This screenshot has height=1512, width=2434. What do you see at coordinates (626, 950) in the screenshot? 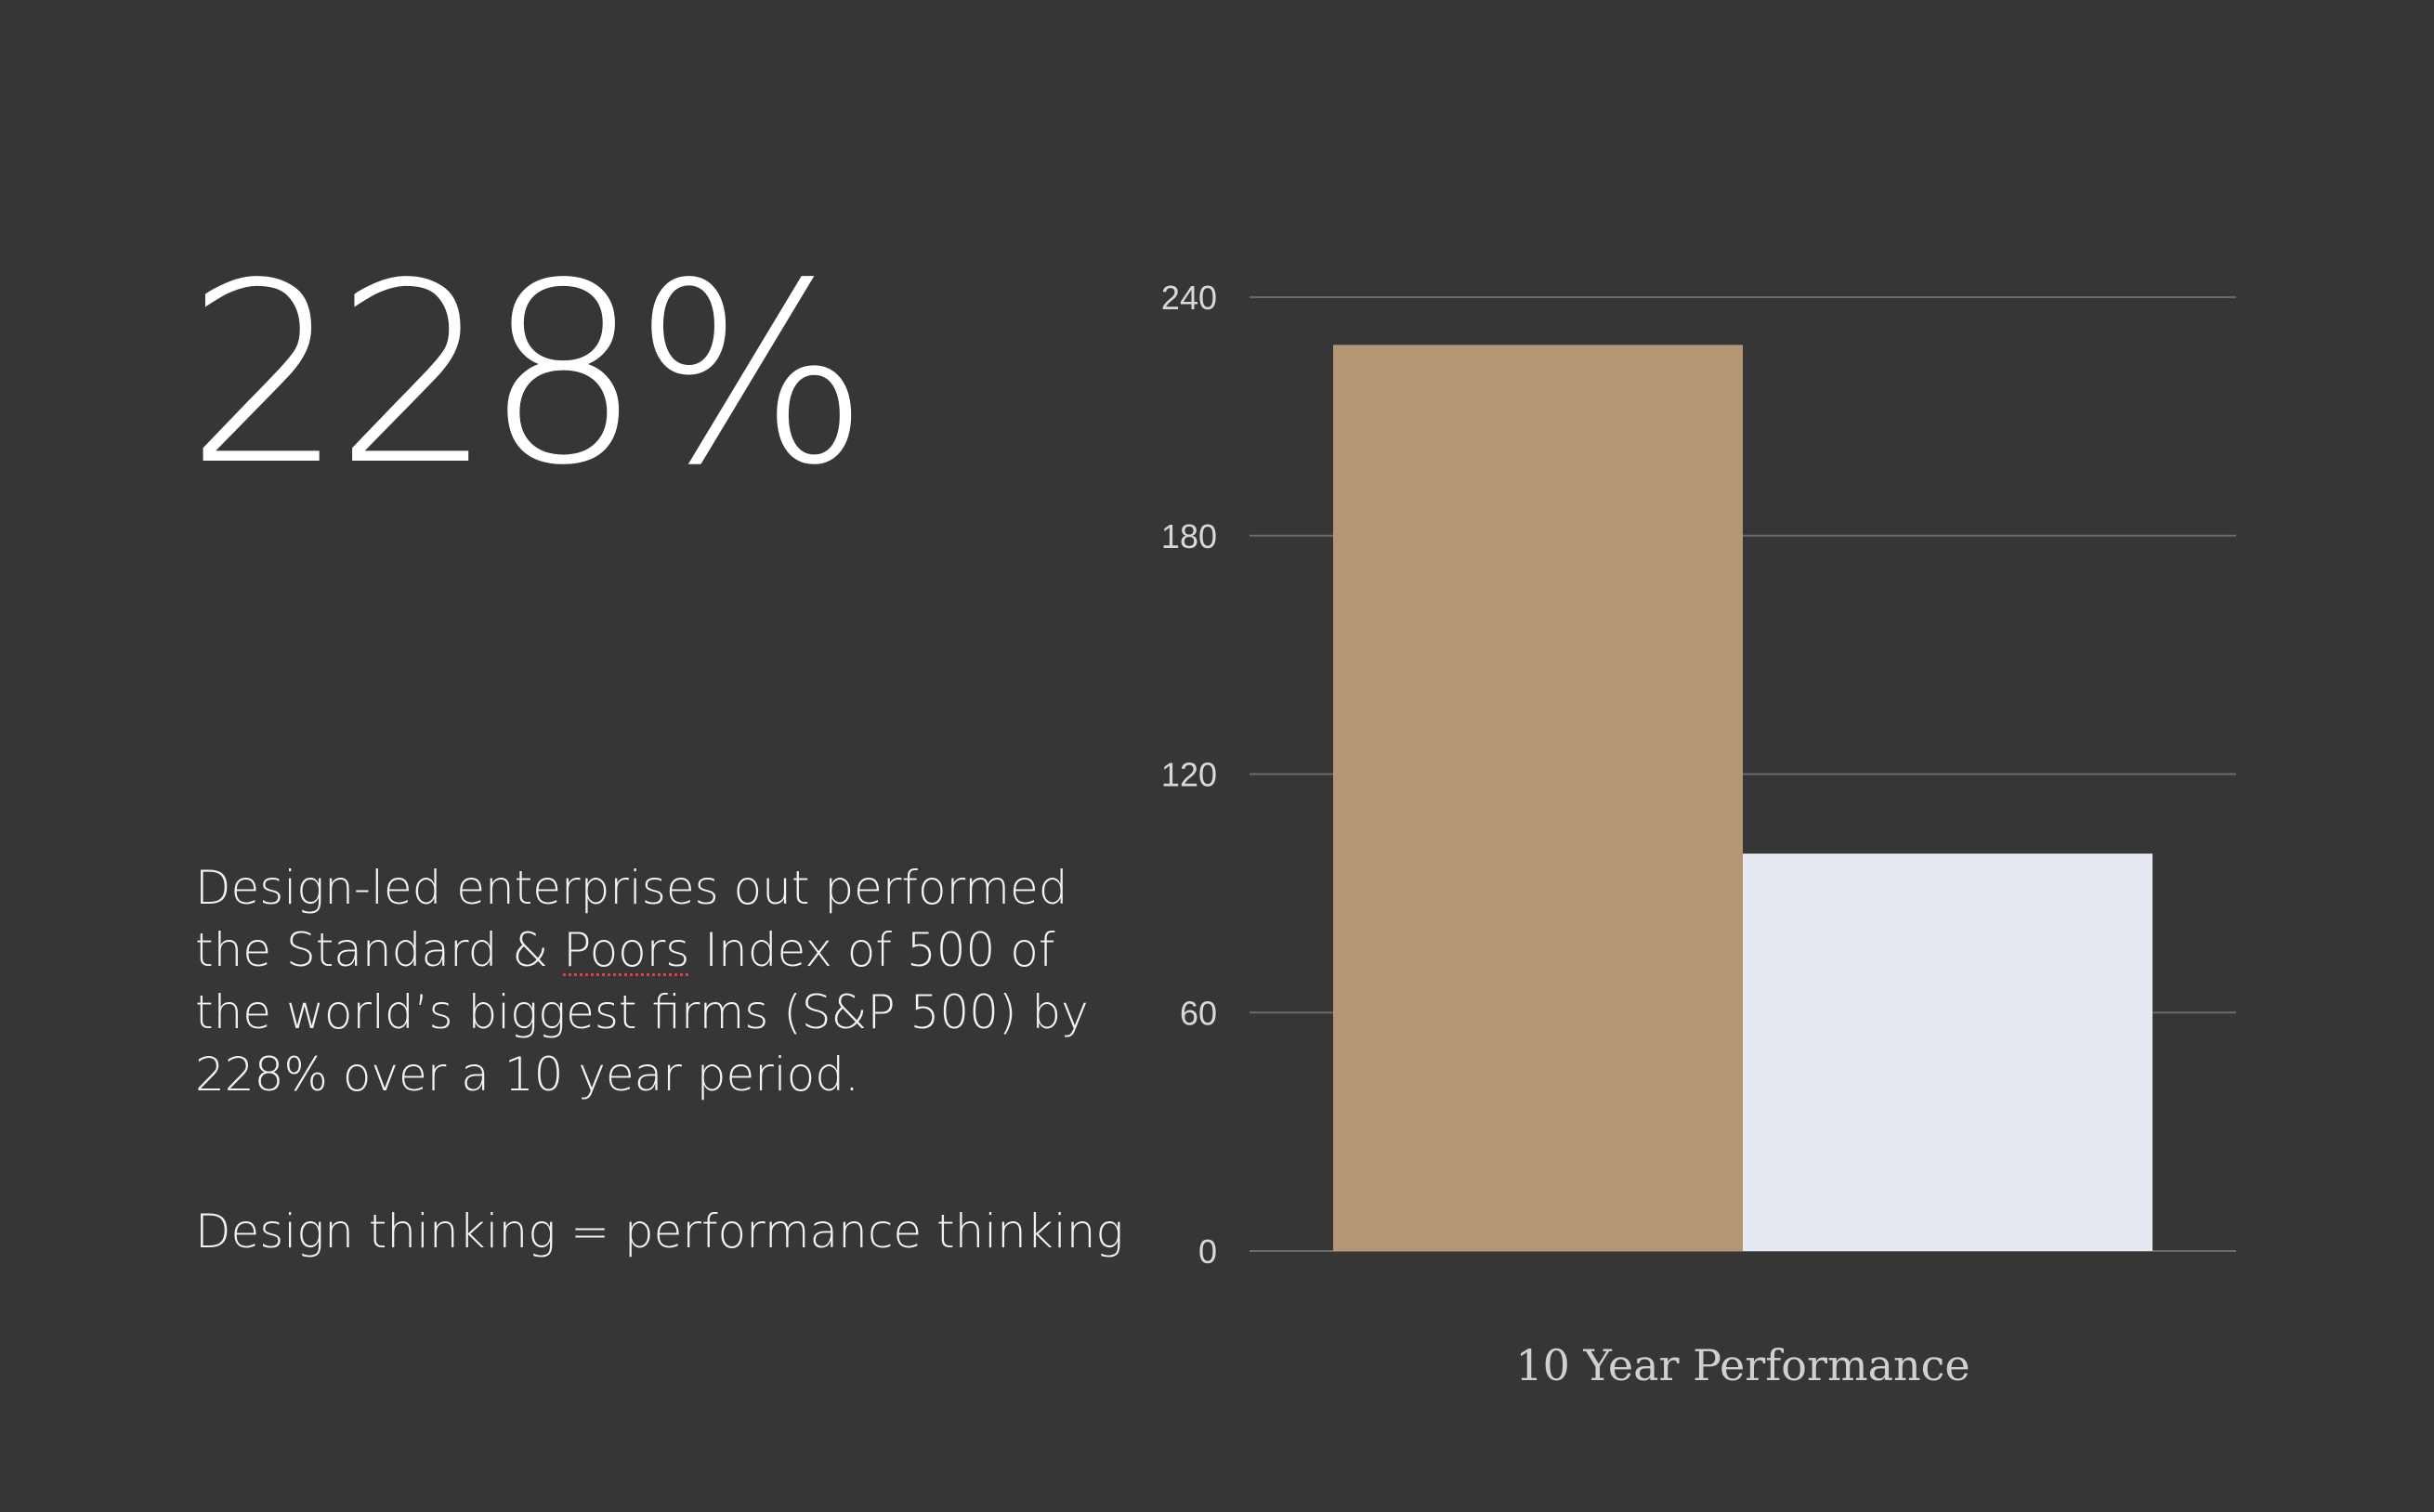
I see `description-underlined-word: Poors` at bounding box center [626, 950].